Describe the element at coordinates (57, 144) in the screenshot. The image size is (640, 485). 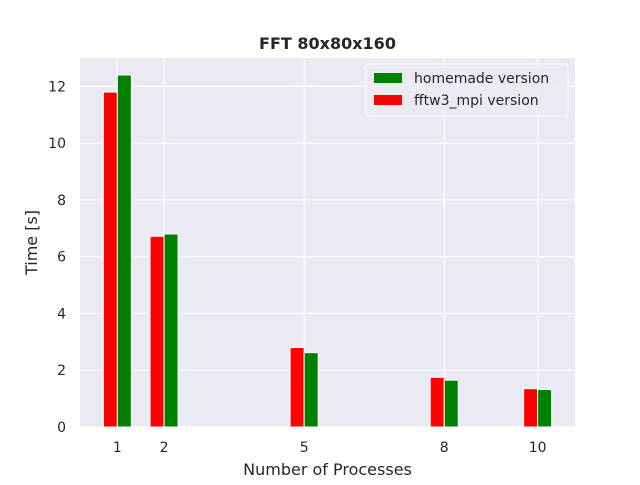
I see `y-tick-label: 10` at that location.